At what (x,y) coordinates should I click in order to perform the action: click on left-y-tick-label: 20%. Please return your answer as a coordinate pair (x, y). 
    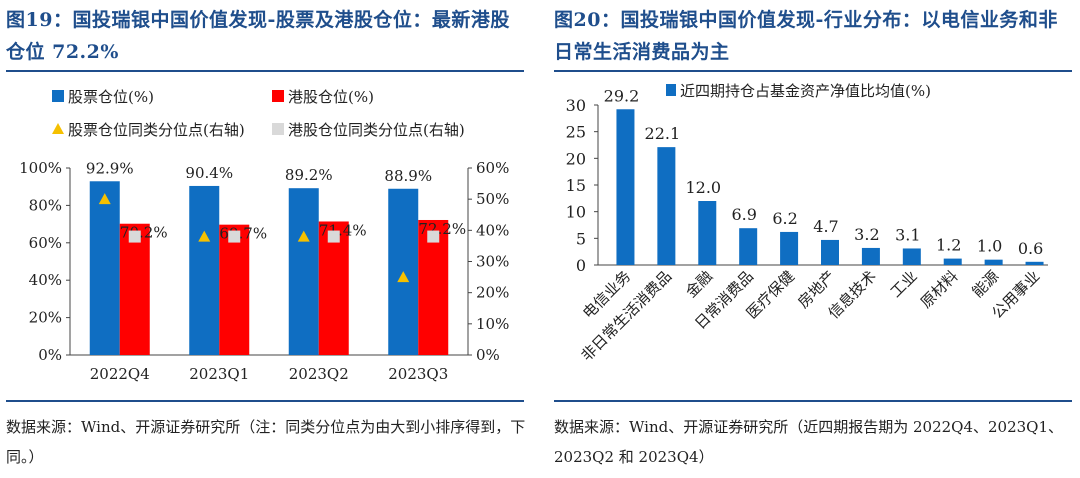
    Looking at the image, I should click on (45, 318).